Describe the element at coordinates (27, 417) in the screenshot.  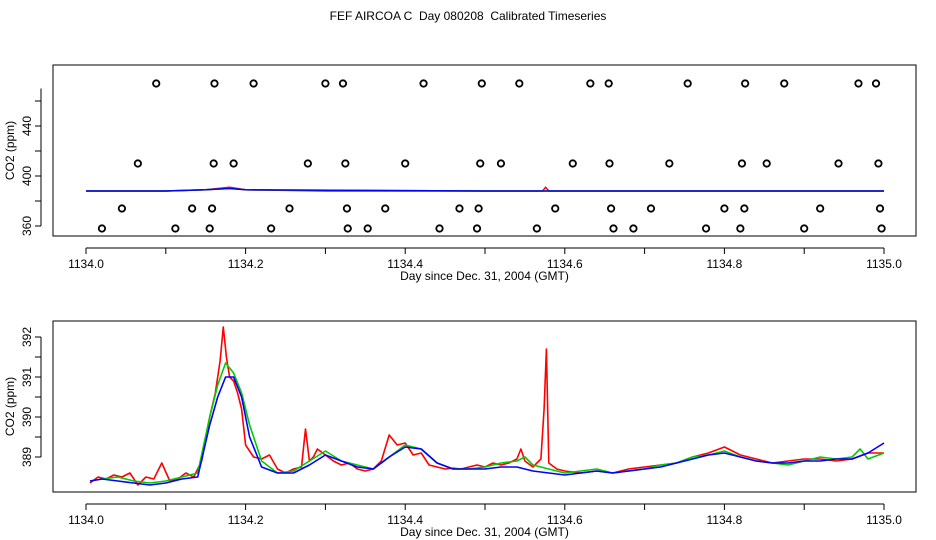
I see `y-tick-label: 390` at that location.